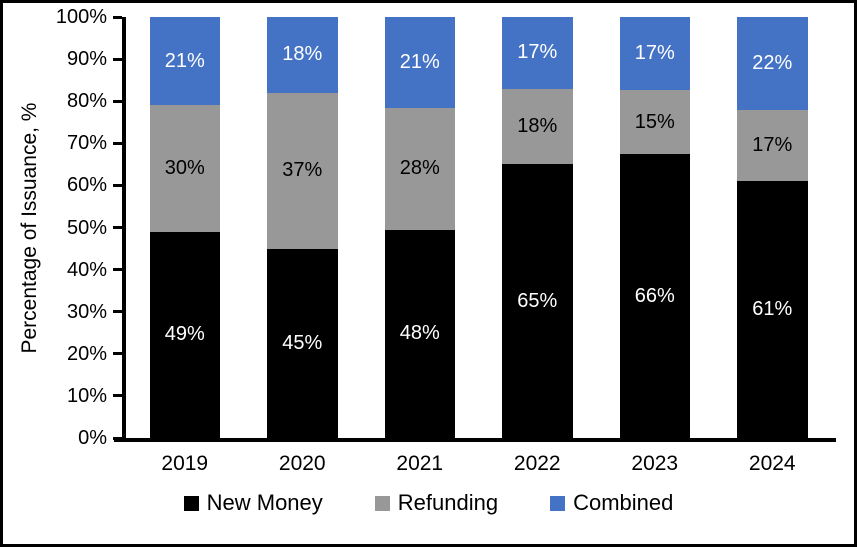 This screenshot has height=547, width=857. I want to click on bar-segment-refunding: 15%, so click(654, 122).